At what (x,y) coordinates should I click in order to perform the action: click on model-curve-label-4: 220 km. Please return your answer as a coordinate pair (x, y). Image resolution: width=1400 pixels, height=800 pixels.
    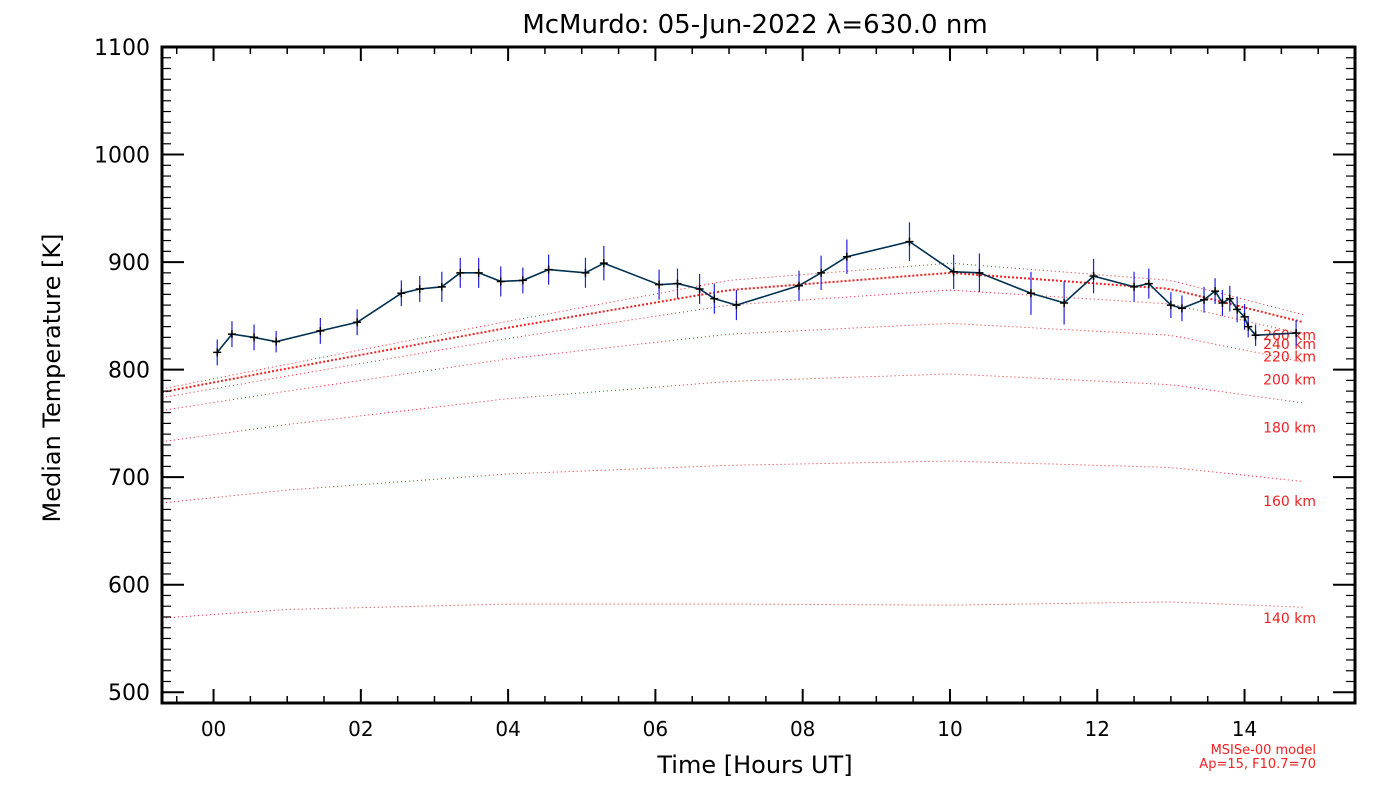
    Looking at the image, I should click on (1289, 358).